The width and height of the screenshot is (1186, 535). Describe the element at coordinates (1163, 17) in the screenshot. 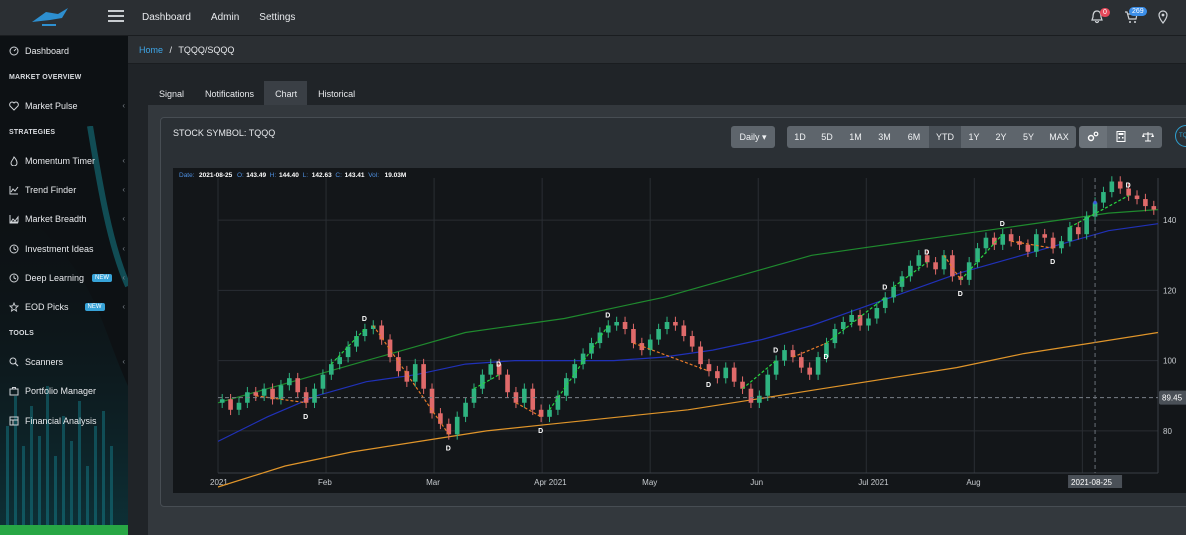

I see `location-pin-icon` at that location.